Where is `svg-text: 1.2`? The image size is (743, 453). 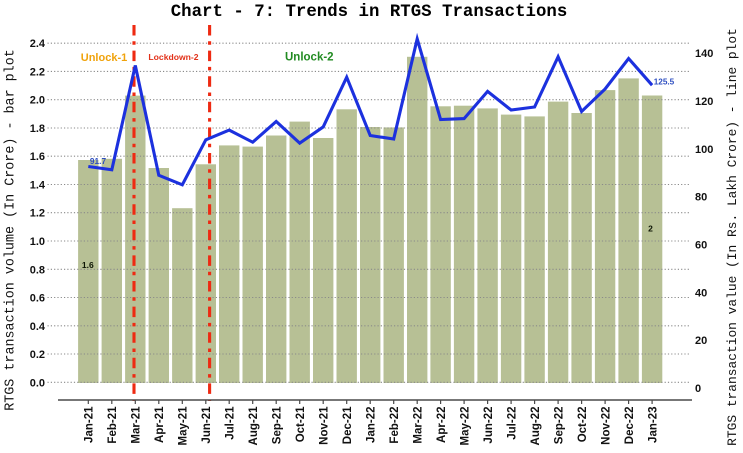
svg-text: 1.2 is located at coordinates (37, 214).